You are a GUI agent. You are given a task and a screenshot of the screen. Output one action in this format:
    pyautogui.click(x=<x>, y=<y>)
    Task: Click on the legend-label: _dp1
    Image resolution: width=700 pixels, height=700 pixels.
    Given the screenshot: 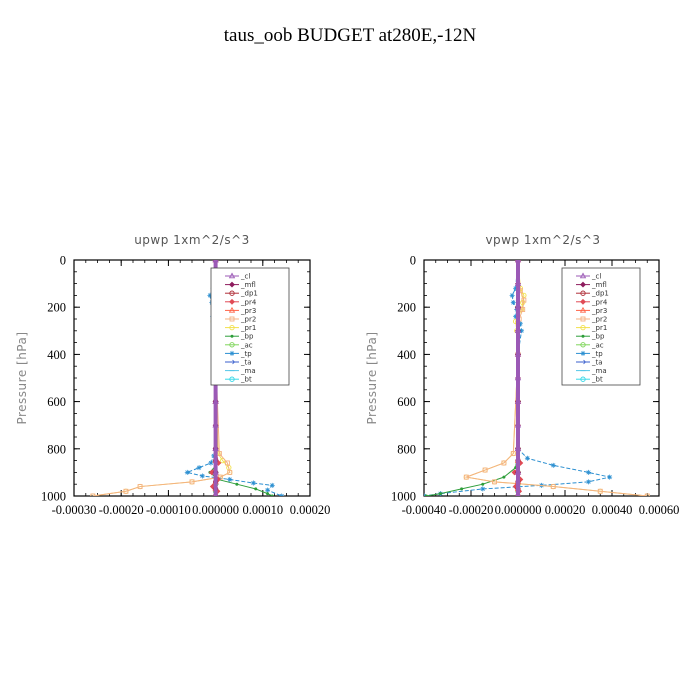 What is the action you would take?
    pyautogui.click(x=249, y=294)
    